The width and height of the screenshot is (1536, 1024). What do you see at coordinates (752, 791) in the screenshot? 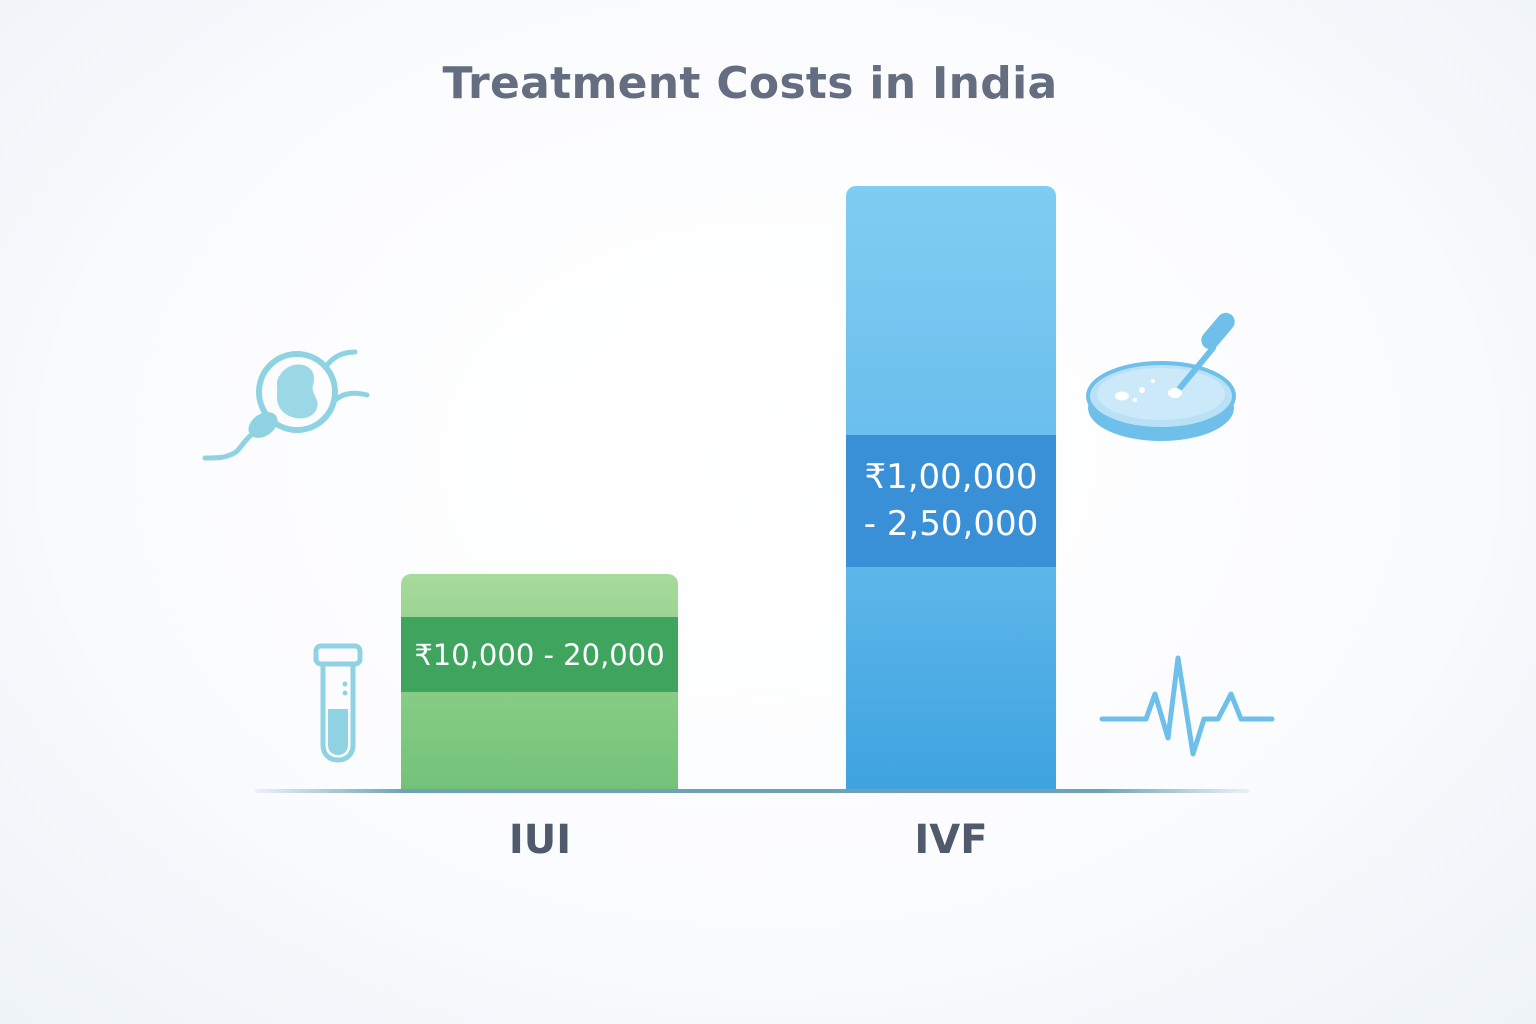
I see `x-axis-baseline` at bounding box center [752, 791].